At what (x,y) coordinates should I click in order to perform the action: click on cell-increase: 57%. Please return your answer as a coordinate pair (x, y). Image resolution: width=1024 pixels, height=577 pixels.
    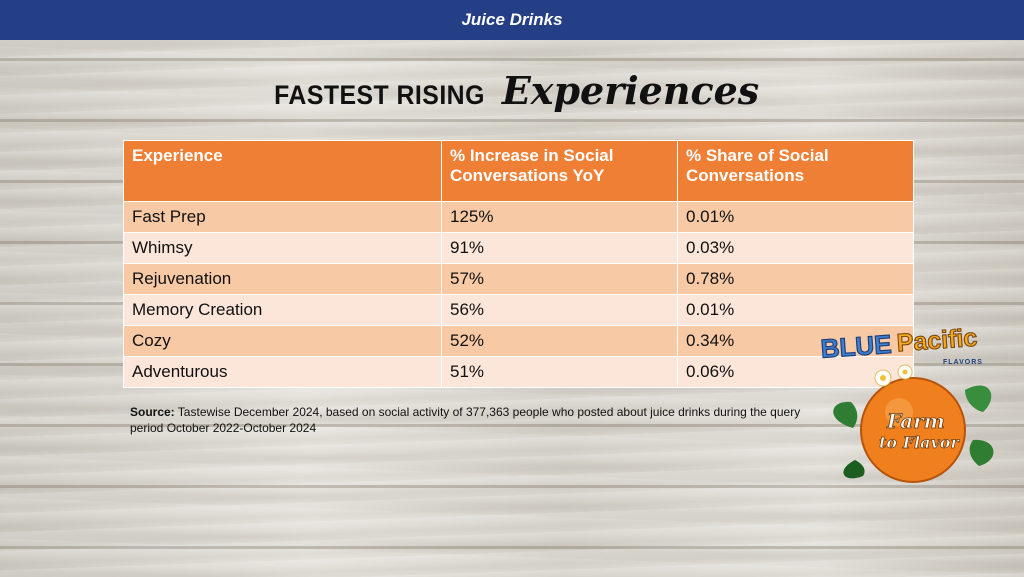
    Looking at the image, I should click on (559, 279).